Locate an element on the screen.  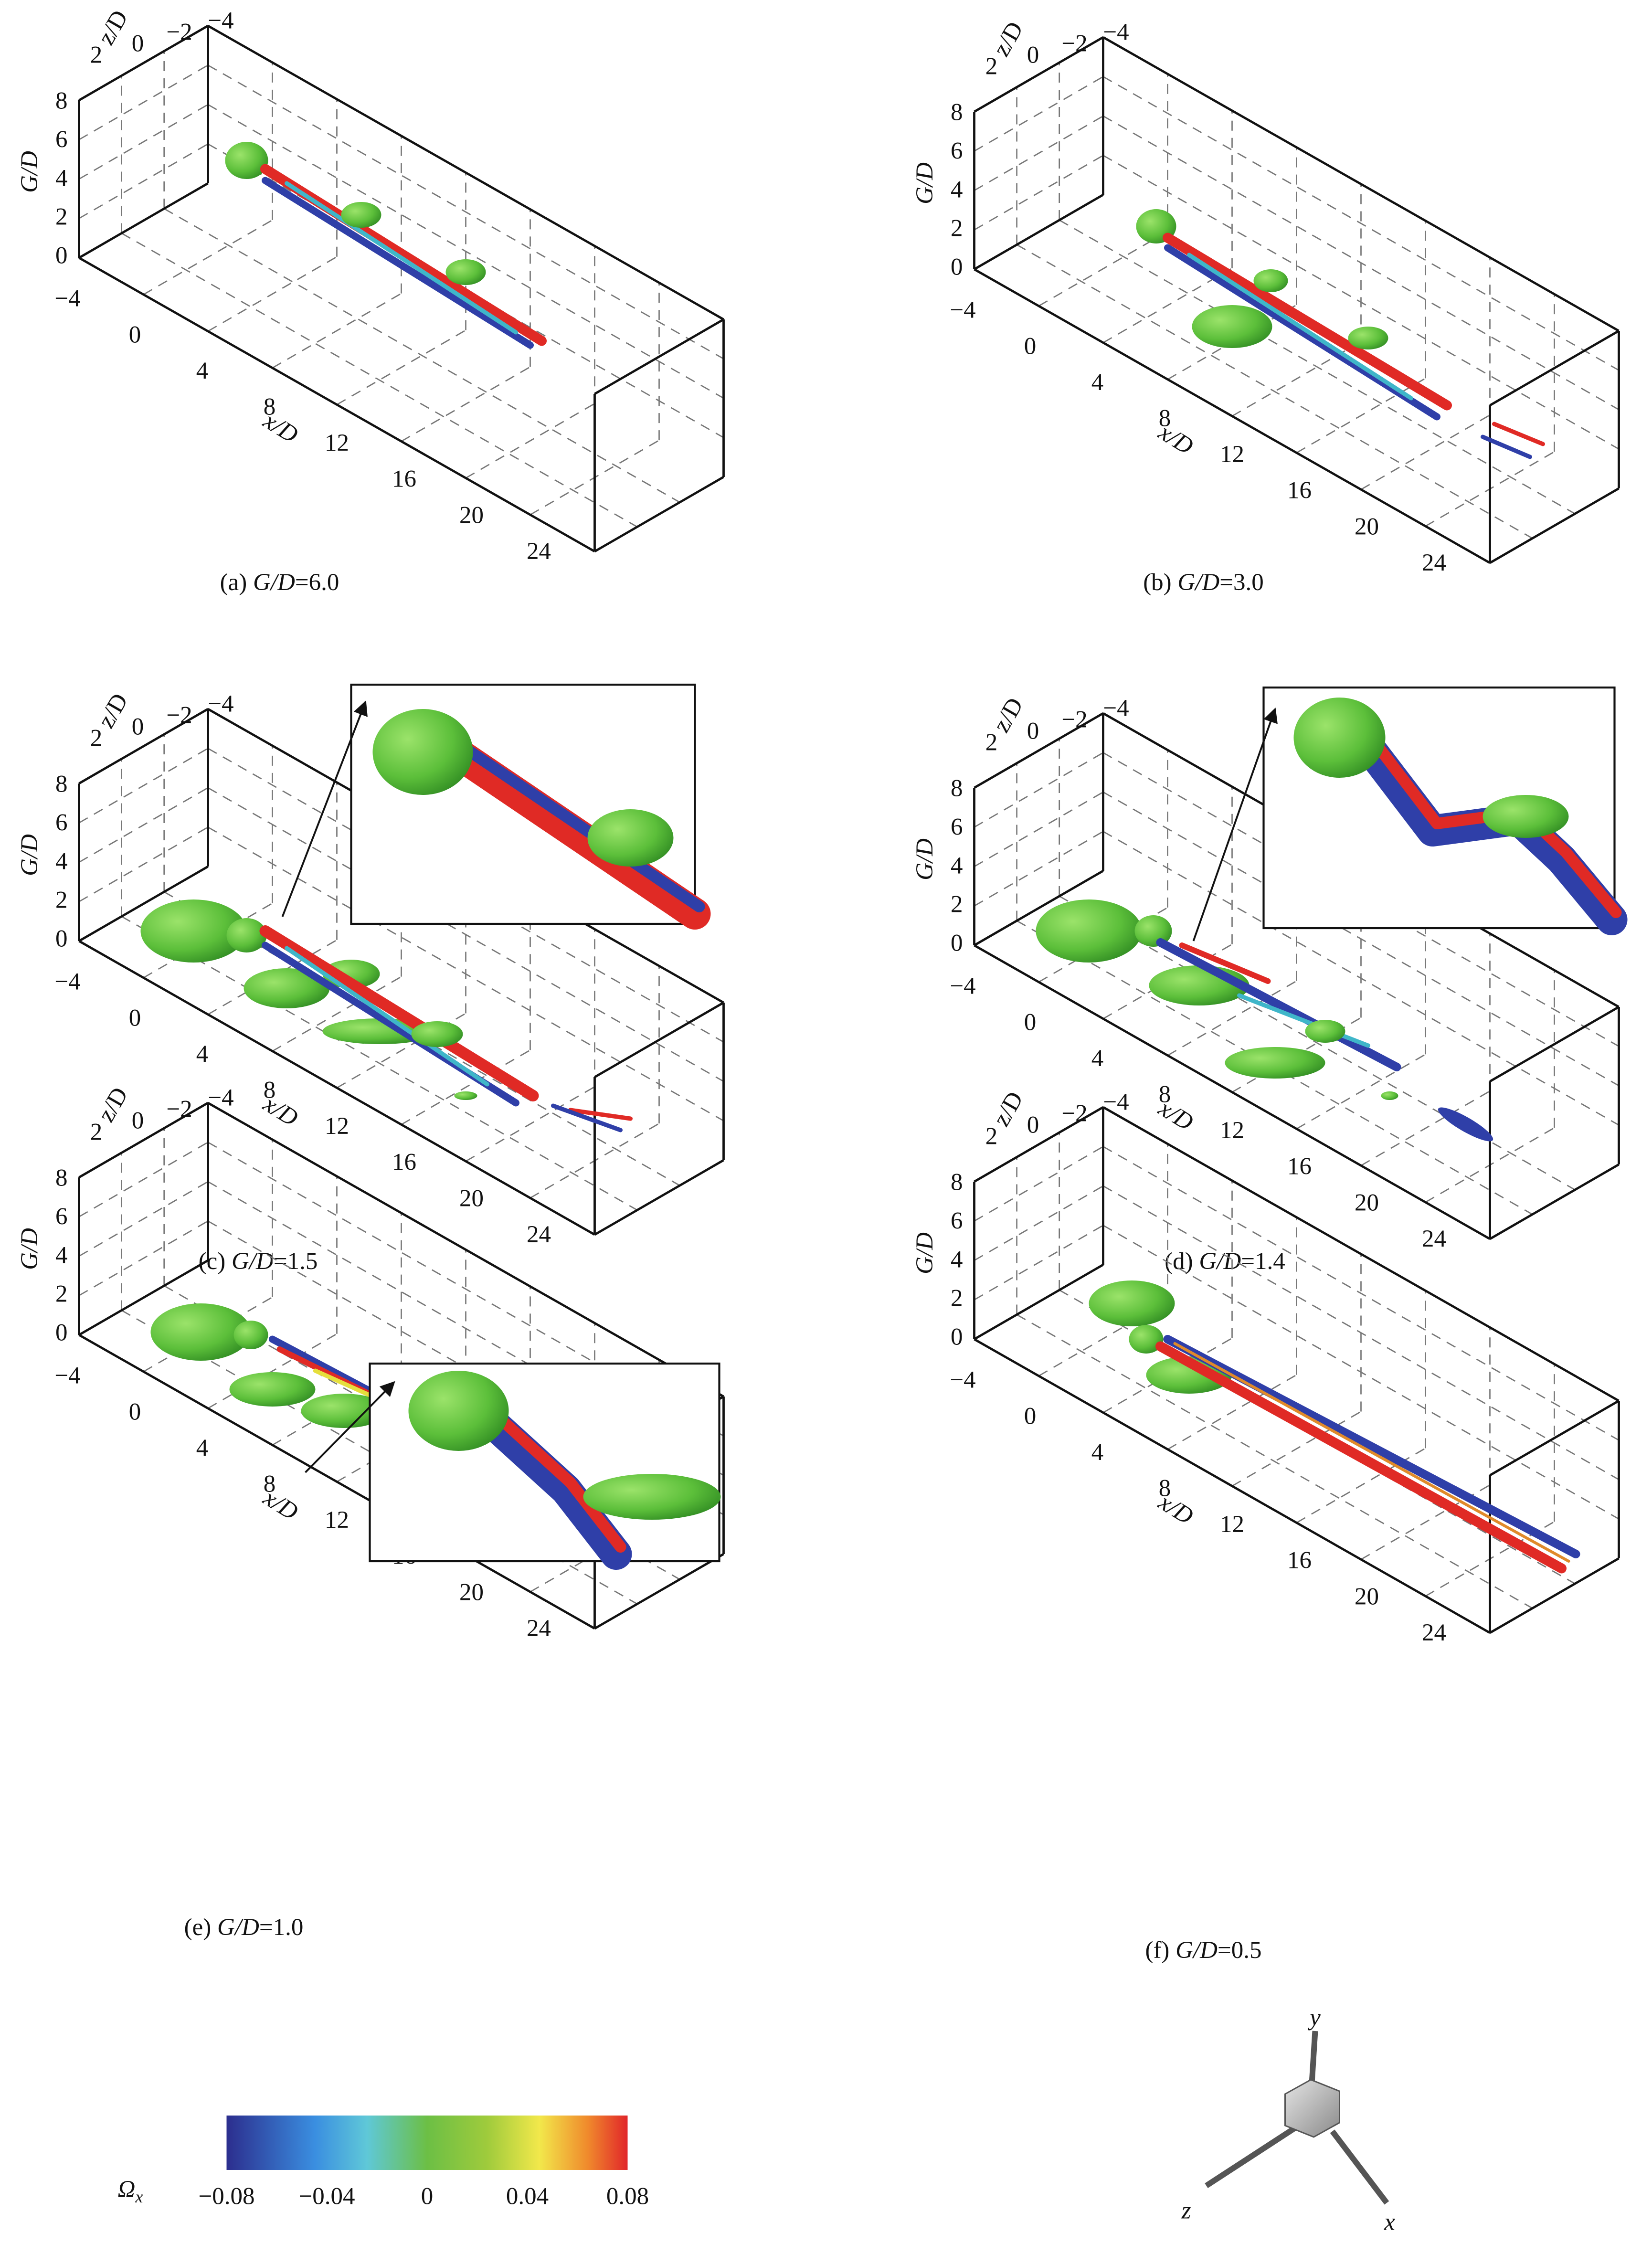
caption-part: (c) is located at coordinates (215, 1261).